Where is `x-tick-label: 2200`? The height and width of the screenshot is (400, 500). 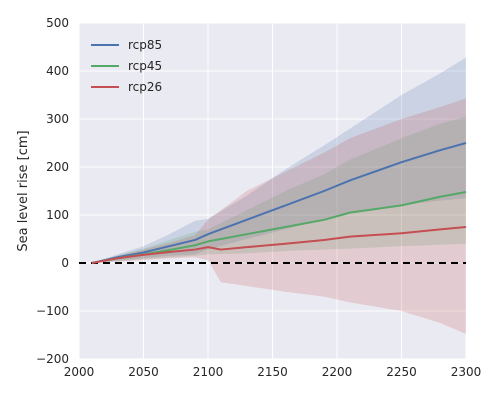
x-tick-label: 2200 is located at coordinates (337, 372).